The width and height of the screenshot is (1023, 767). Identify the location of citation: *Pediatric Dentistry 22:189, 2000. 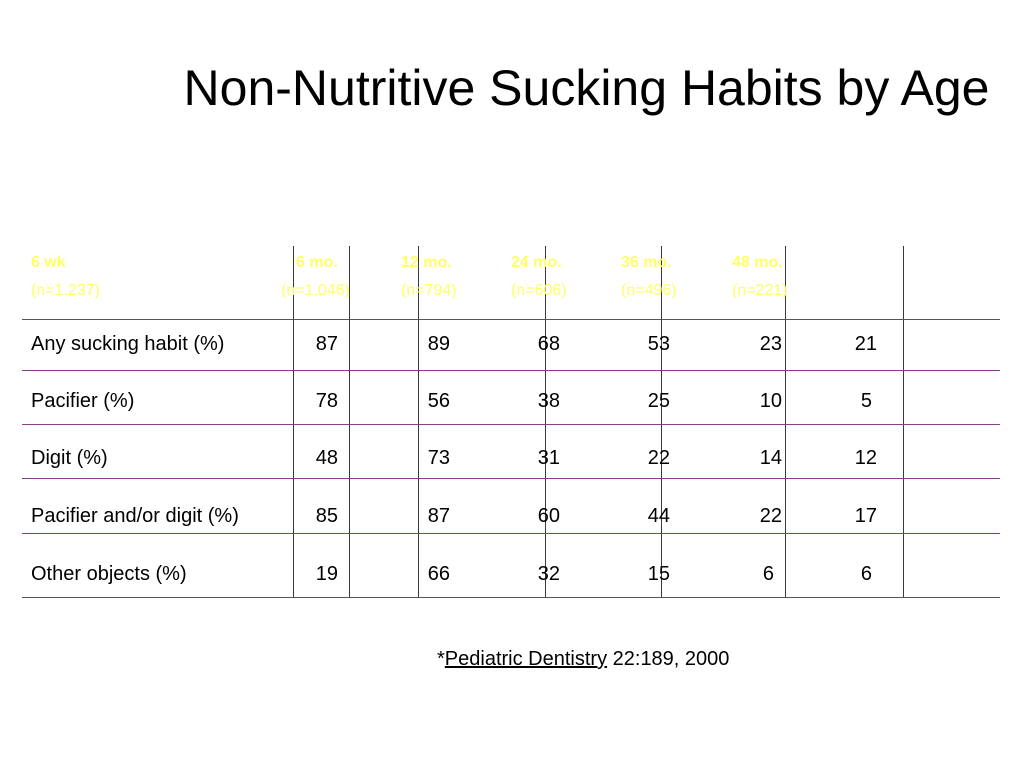
(583, 659).